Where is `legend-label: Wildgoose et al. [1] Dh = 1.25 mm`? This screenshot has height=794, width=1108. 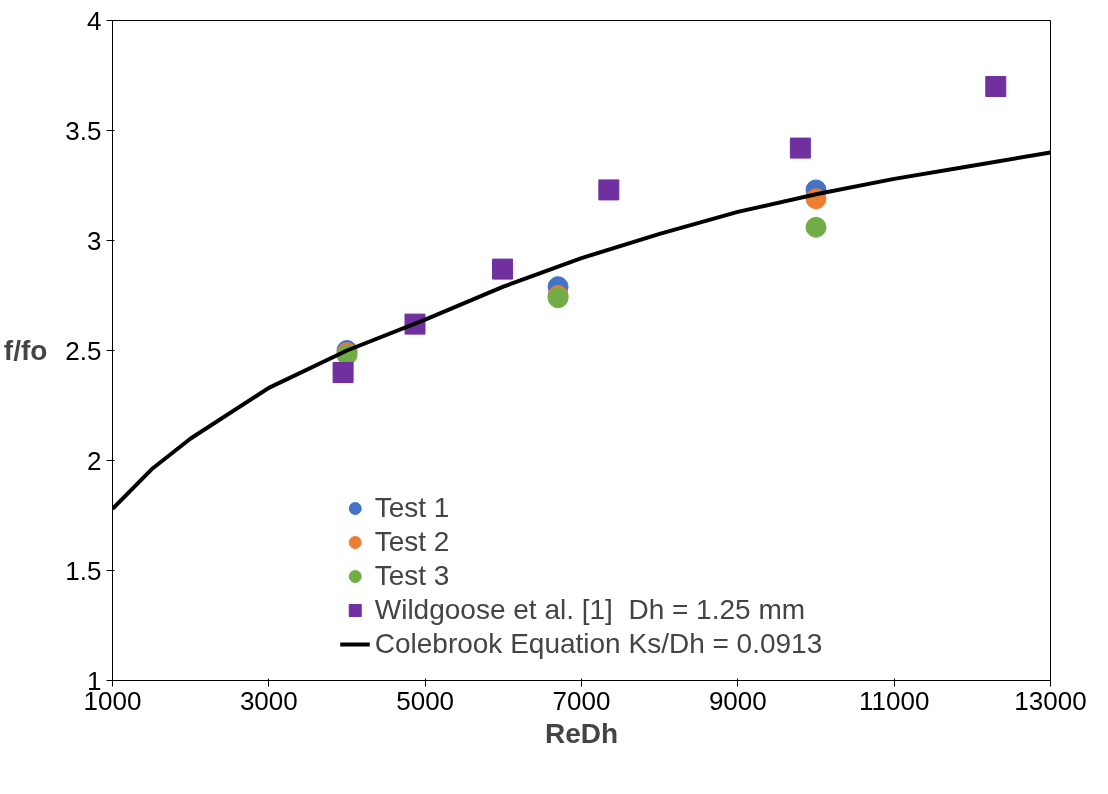 legend-label: Wildgoose et al. [1] Dh = 1.25 mm is located at coordinates (590, 610).